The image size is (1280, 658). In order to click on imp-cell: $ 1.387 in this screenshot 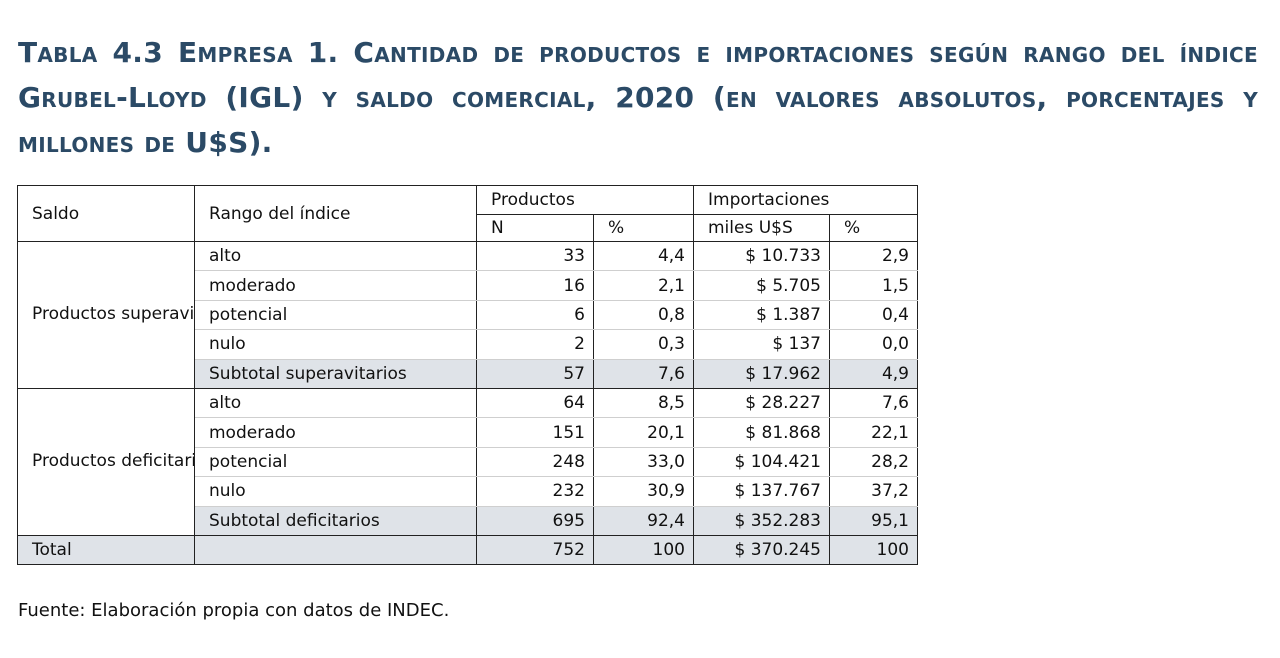, I will do `click(761, 315)`.